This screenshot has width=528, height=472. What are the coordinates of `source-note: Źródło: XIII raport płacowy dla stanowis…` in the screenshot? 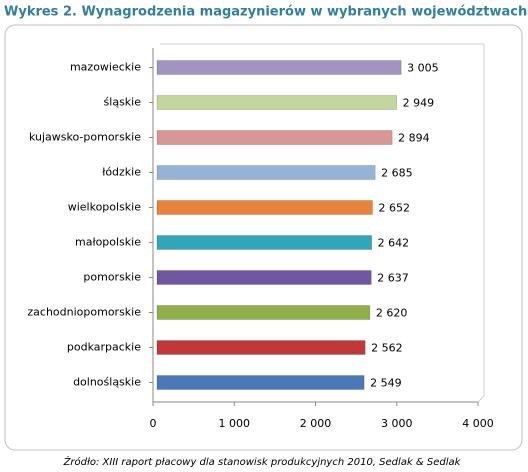 It's located at (262, 461).